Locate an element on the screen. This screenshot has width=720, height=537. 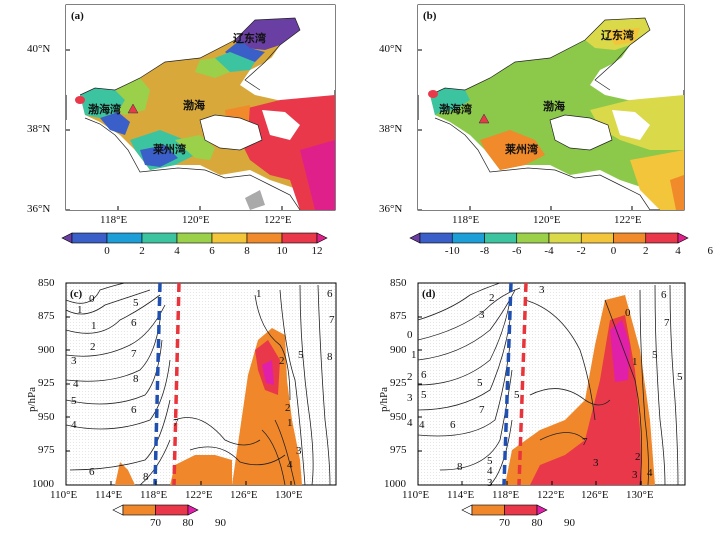
colorbar-d is located at coordinates (504, 510).